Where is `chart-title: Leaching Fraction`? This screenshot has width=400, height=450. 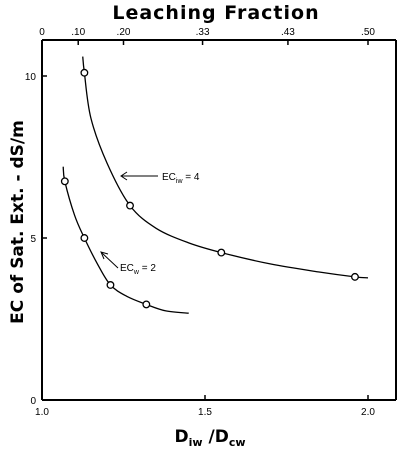
chart-title: Leaching Fraction is located at coordinates (215, 13).